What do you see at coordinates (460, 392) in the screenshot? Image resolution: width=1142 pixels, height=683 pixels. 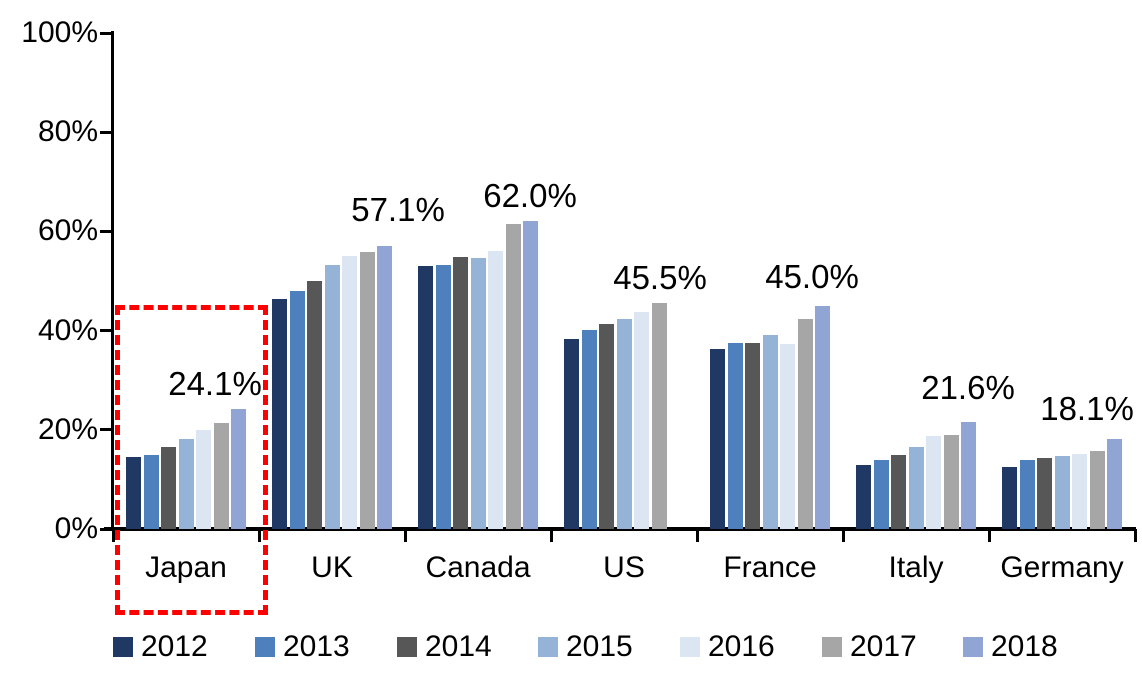 I see `bar-canada-2014` at bounding box center [460, 392].